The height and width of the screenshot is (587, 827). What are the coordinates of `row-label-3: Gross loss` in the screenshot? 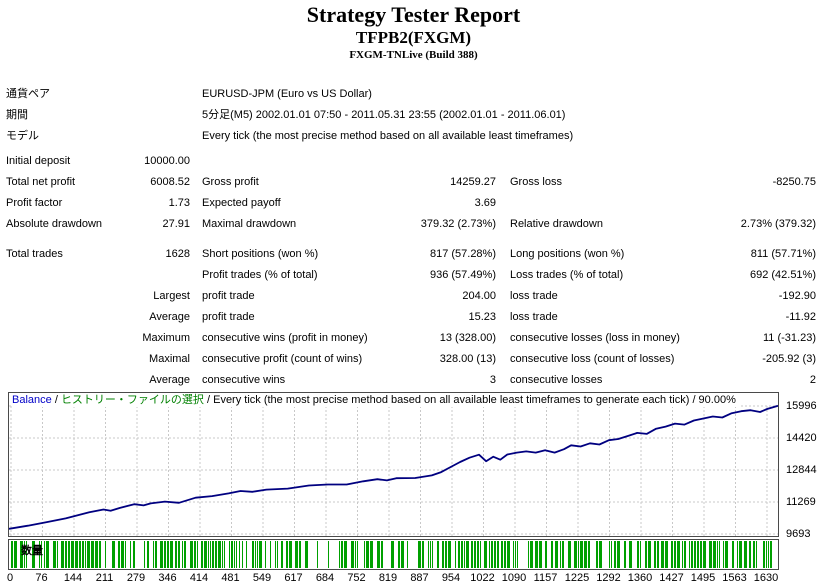 It's located at (536, 182).